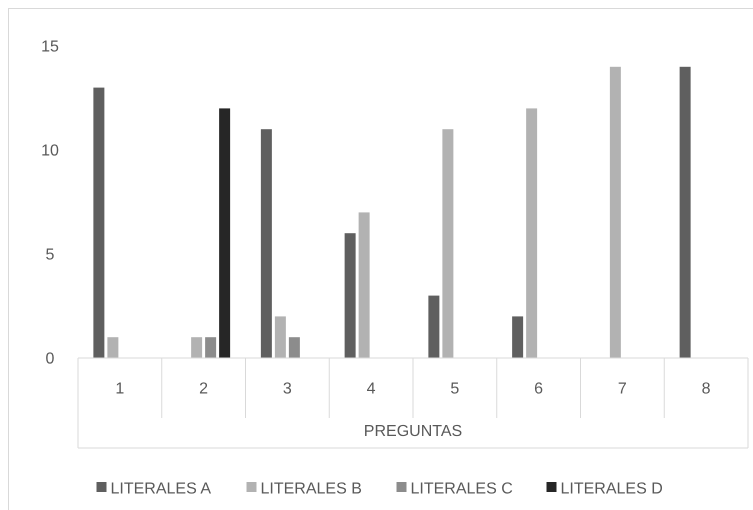 This screenshot has height=510, width=753. What do you see at coordinates (203, 389) in the screenshot?
I see `x-tick-label: 2` at bounding box center [203, 389].